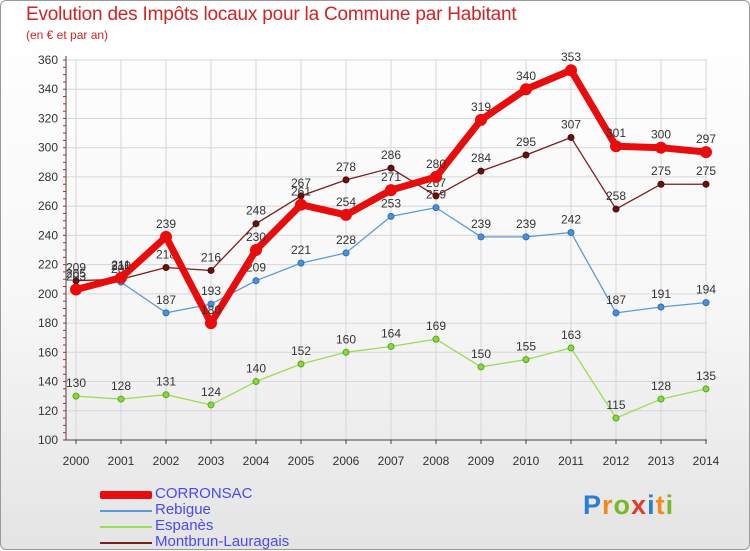 The height and width of the screenshot is (551, 750). I want to click on data-point-espanes-2012, so click(616, 418).